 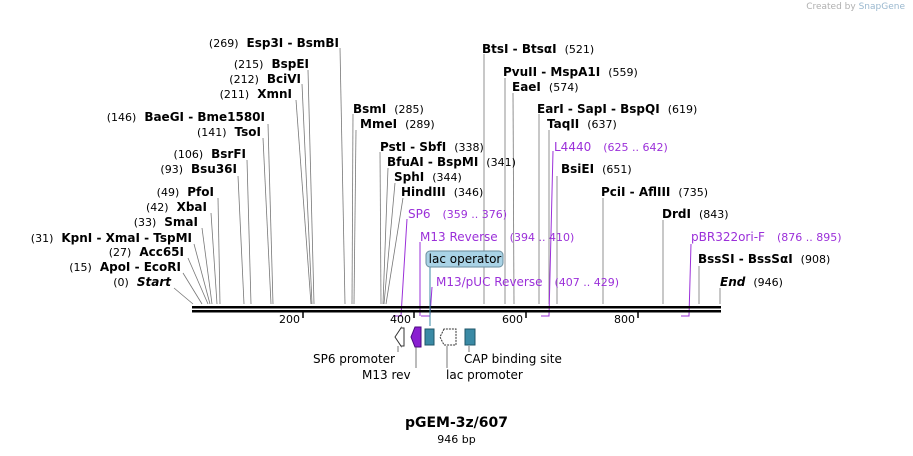 I want to click on enzyme-label: (212) BciVI, so click(x=265, y=79).